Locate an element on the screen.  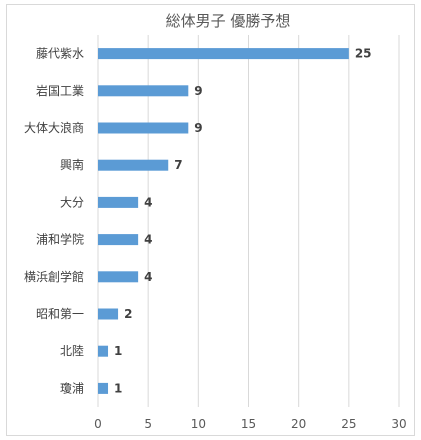
category-label: 昭和第一 is located at coordinates (60, 314).